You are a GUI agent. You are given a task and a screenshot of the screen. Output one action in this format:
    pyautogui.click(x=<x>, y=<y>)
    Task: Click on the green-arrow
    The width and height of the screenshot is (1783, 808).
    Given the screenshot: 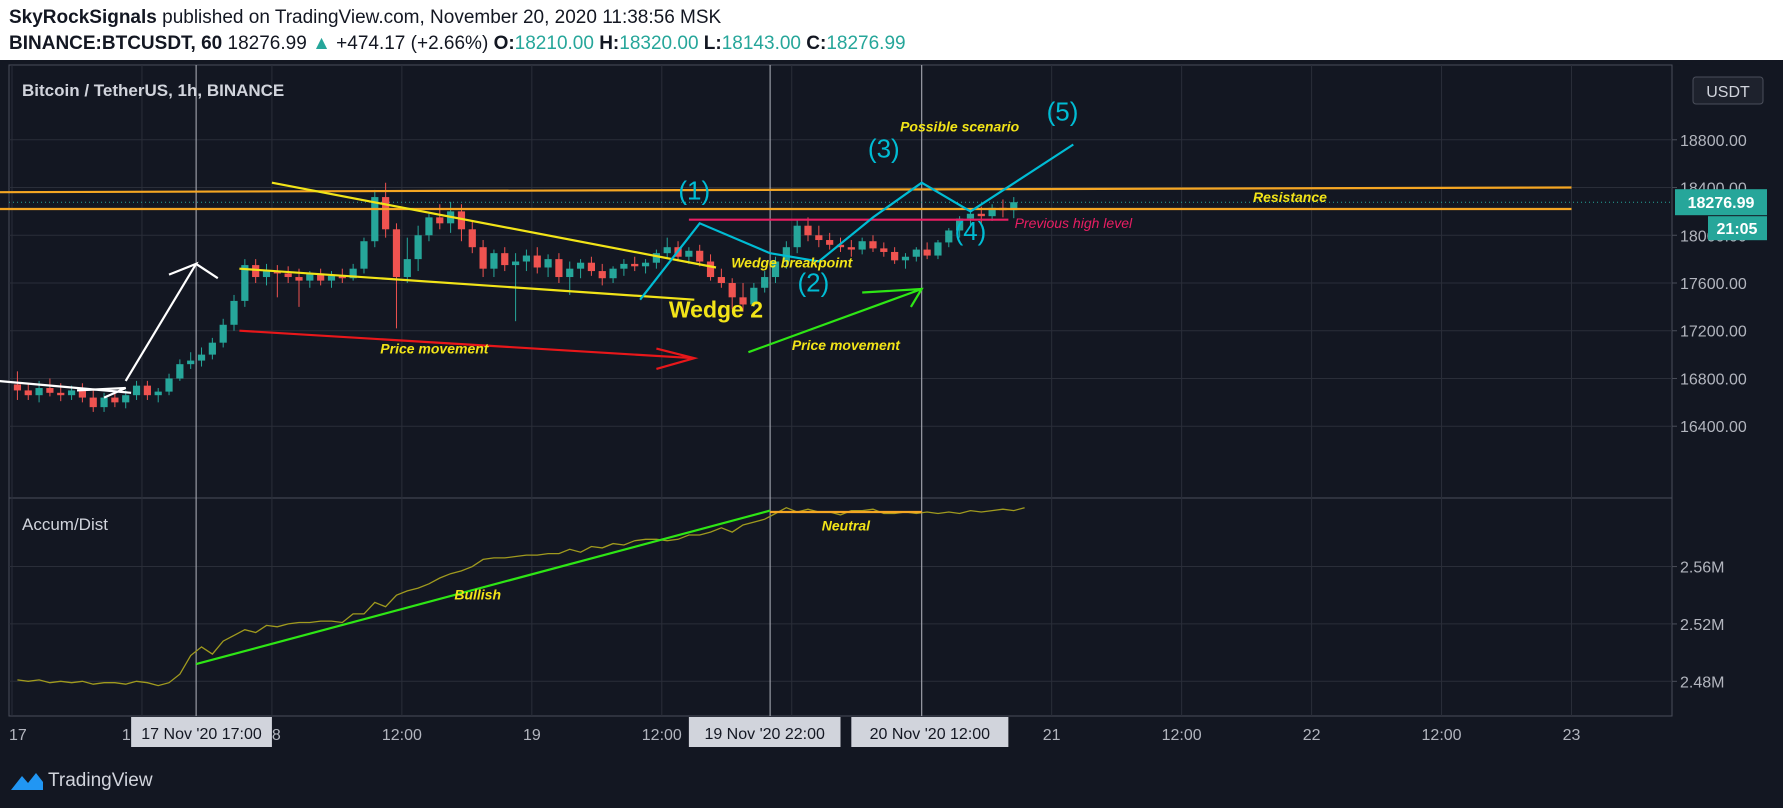 What is the action you would take?
    pyautogui.click(x=836, y=320)
    